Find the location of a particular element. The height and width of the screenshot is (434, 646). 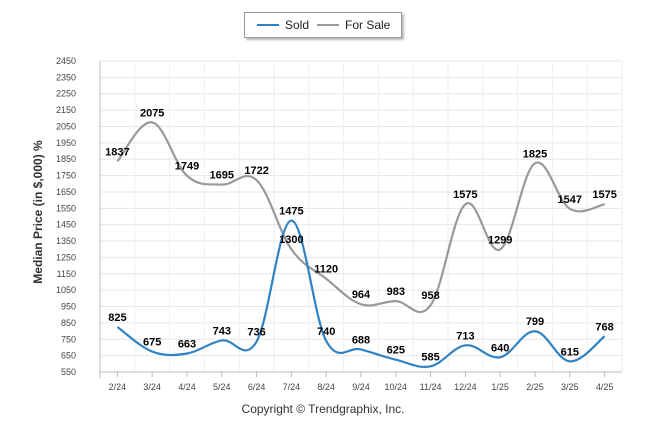

y-tick-label: 1550 is located at coordinates (66, 208).